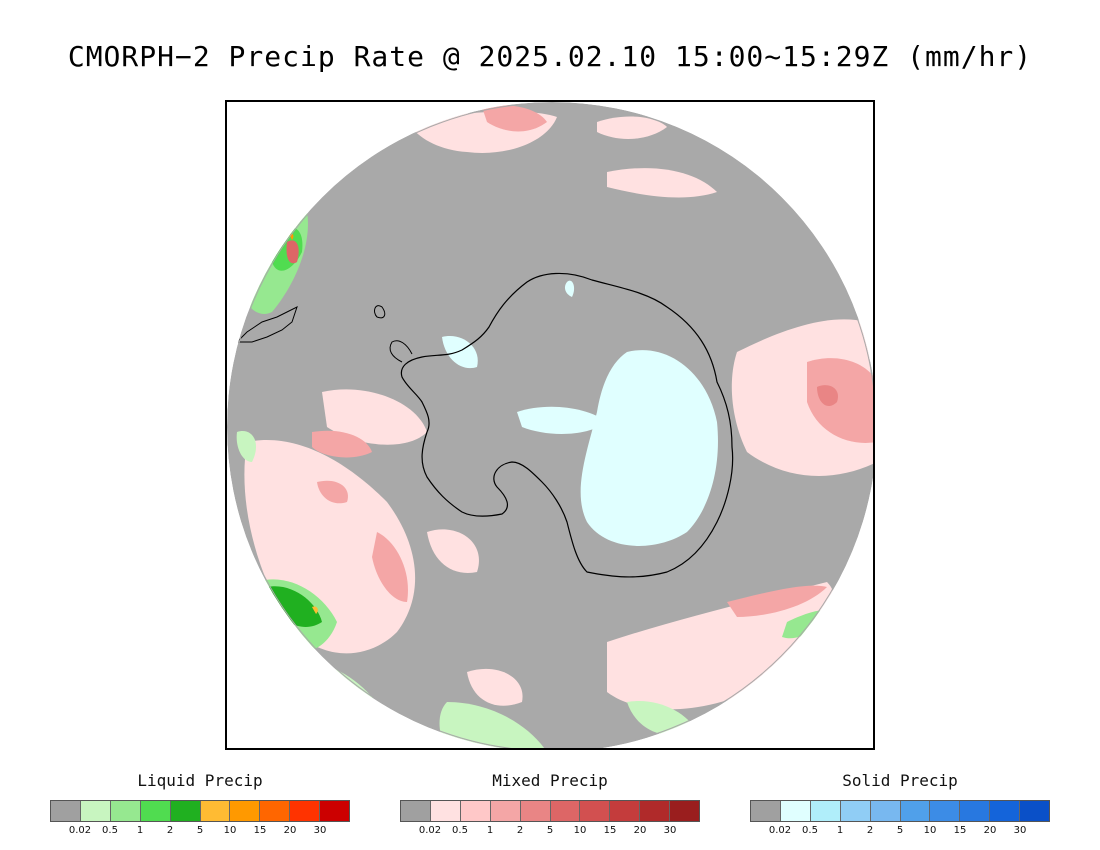  What do you see at coordinates (266, 324) in the screenshot?
I see `south-america-coastline` at bounding box center [266, 324].